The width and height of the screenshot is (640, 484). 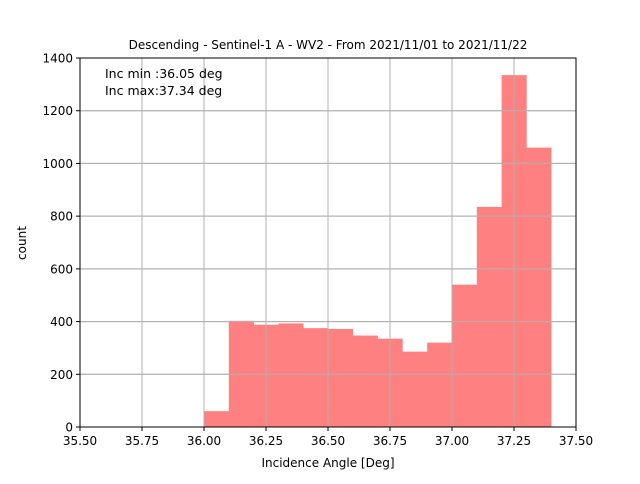 What do you see at coordinates (204, 441) in the screenshot?
I see `x-tick-label: 36.00` at bounding box center [204, 441].